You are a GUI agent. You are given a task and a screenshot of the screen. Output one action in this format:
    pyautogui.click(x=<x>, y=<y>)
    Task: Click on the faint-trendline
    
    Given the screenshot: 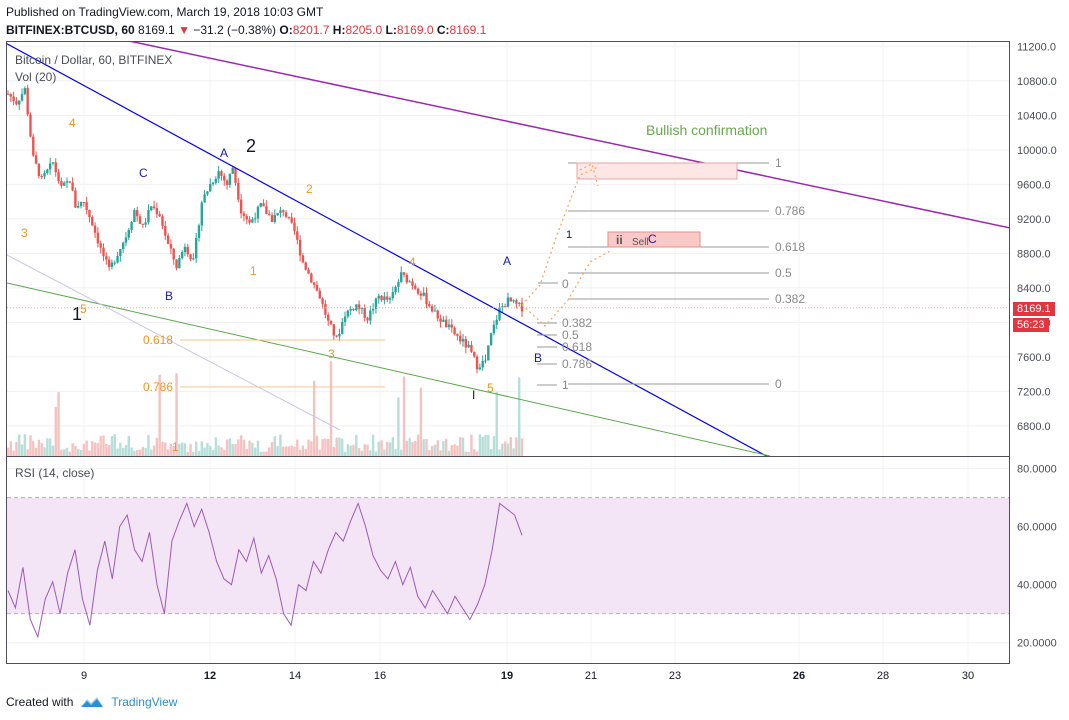 What is the action you would take?
    pyautogui.click(x=174, y=342)
    